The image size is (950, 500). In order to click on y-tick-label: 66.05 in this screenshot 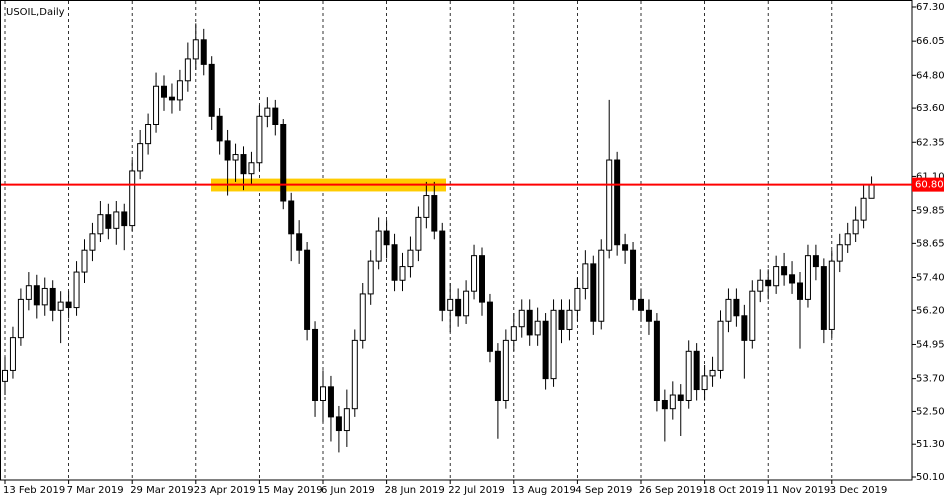, I will do `click(930, 41)`.